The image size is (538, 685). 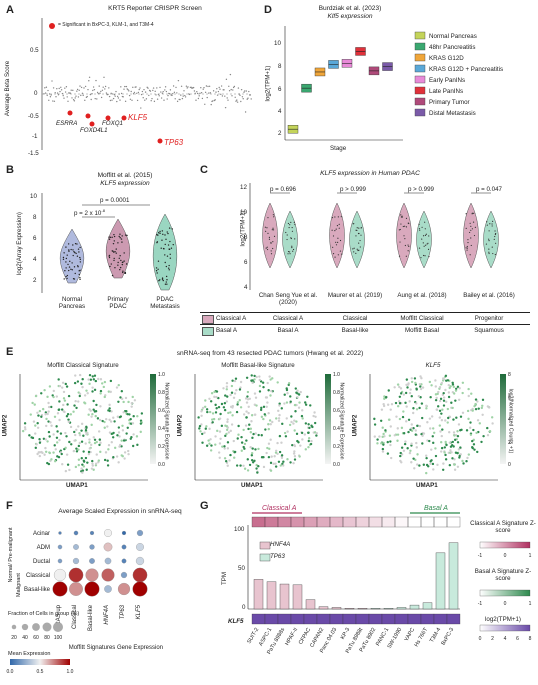 I want to click on colorbar-tick: 0.6, so click(x=336, y=411).